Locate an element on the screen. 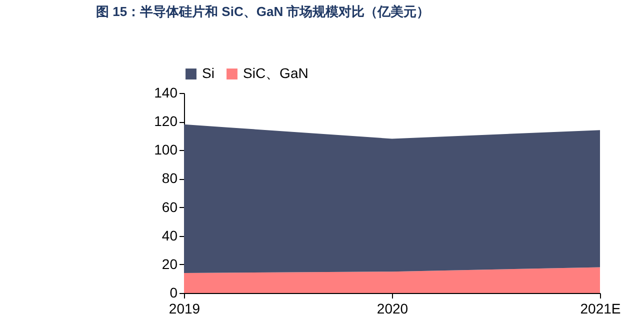  y-tick-label: 40 is located at coordinates (170, 235).